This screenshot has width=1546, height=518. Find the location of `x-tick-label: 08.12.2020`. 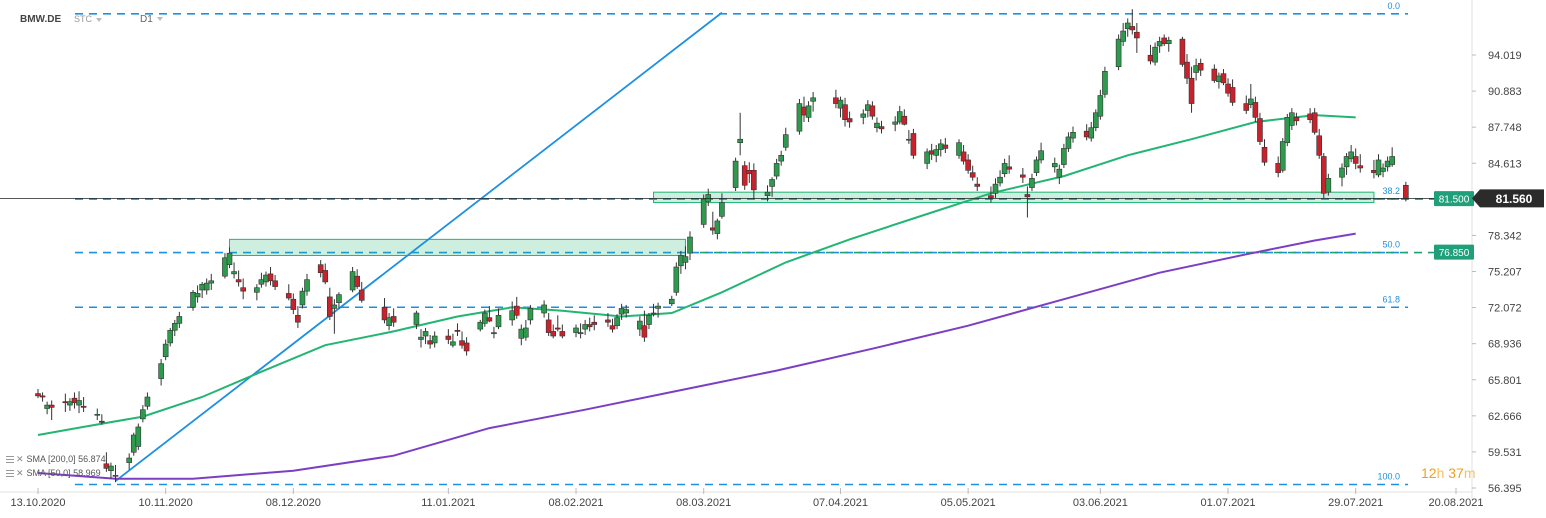

x-tick-label: 08.12.2020 is located at coordinates (293, 503).